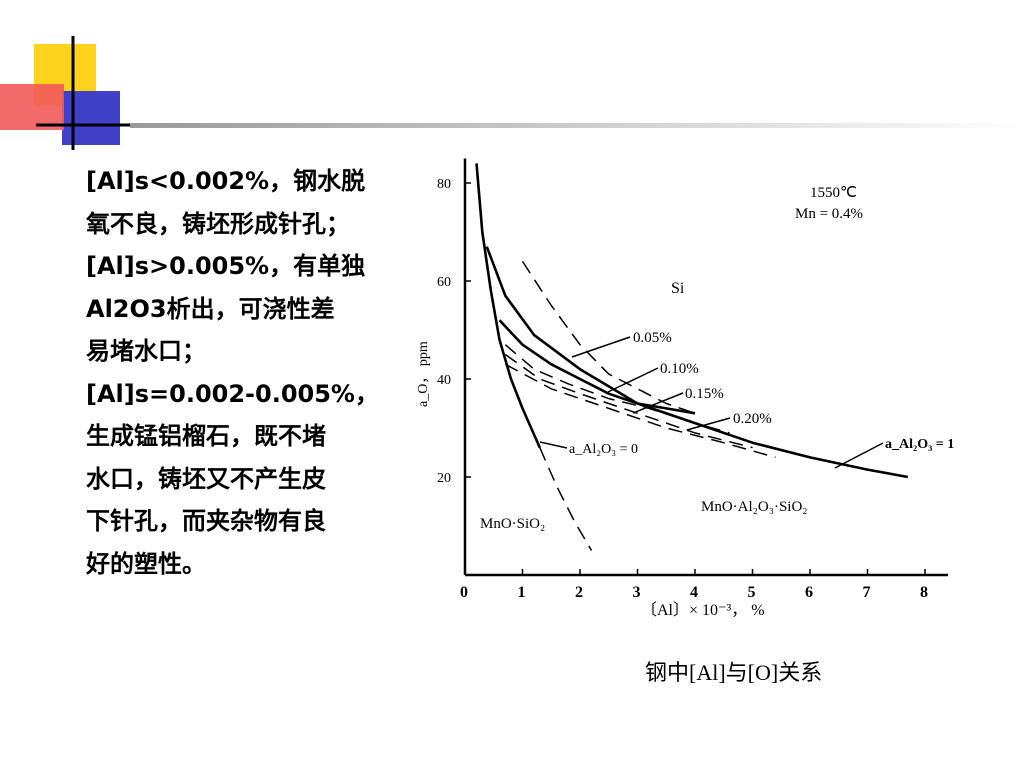 Image resolution: width=1024 pixels, height=768 pixels. What do you see at coordinates (637, 592) in the screenshot?
I see `x-tick-label: 3` at bounding box center [637, 592].